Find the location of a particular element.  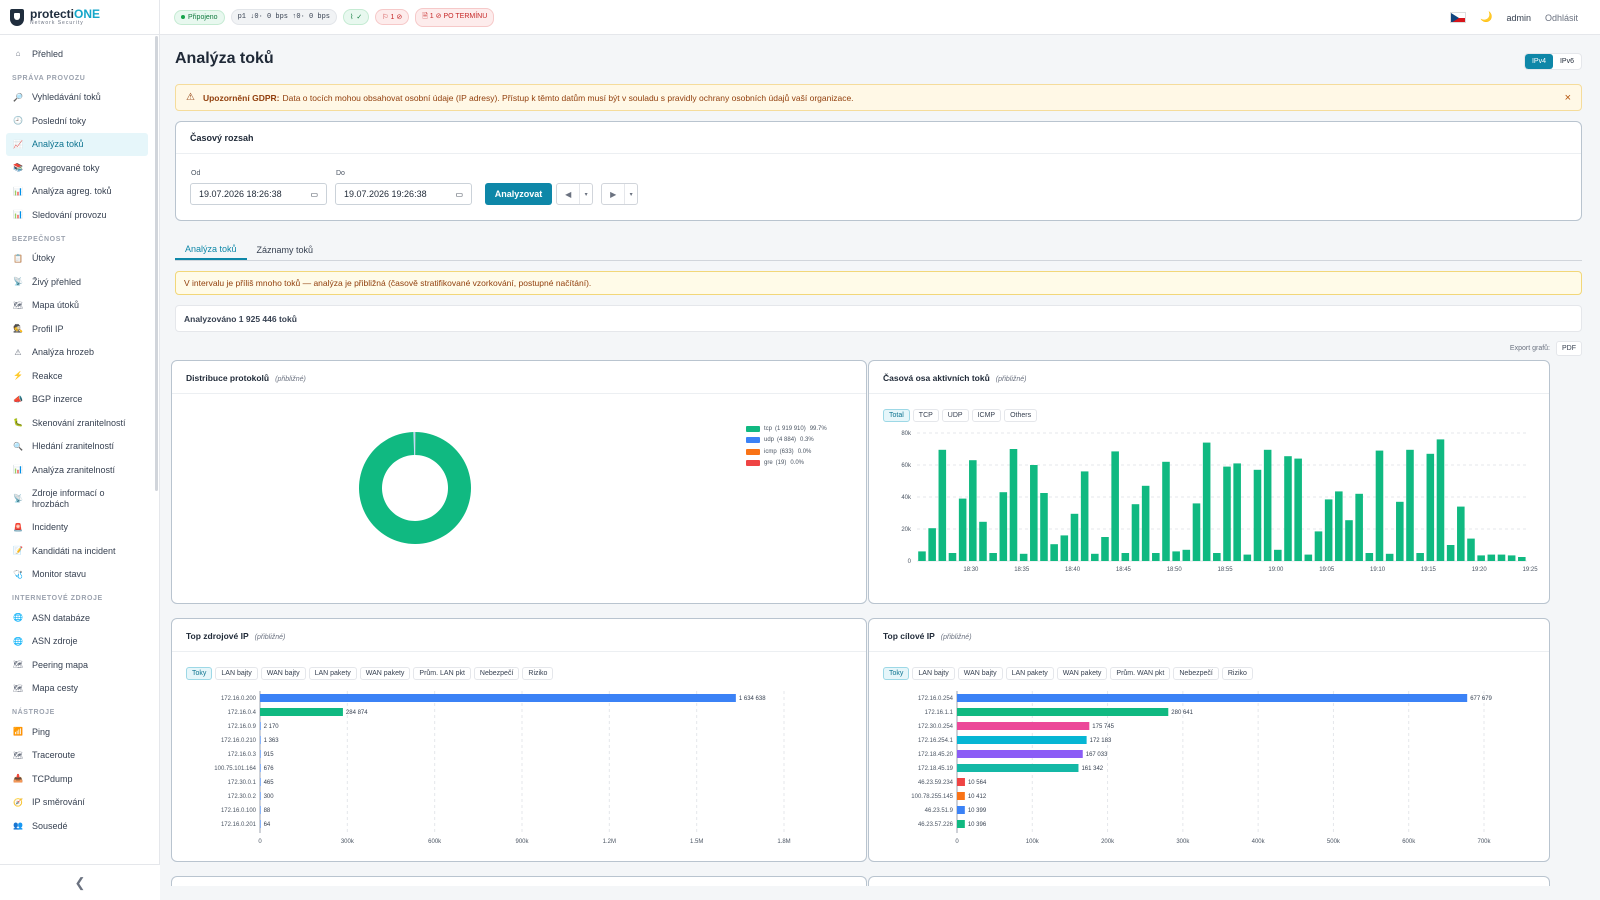

sidebar-item-analýza-agreg-toků: 📊 Analýza agreg. toků is located at coordinates (78, 192).